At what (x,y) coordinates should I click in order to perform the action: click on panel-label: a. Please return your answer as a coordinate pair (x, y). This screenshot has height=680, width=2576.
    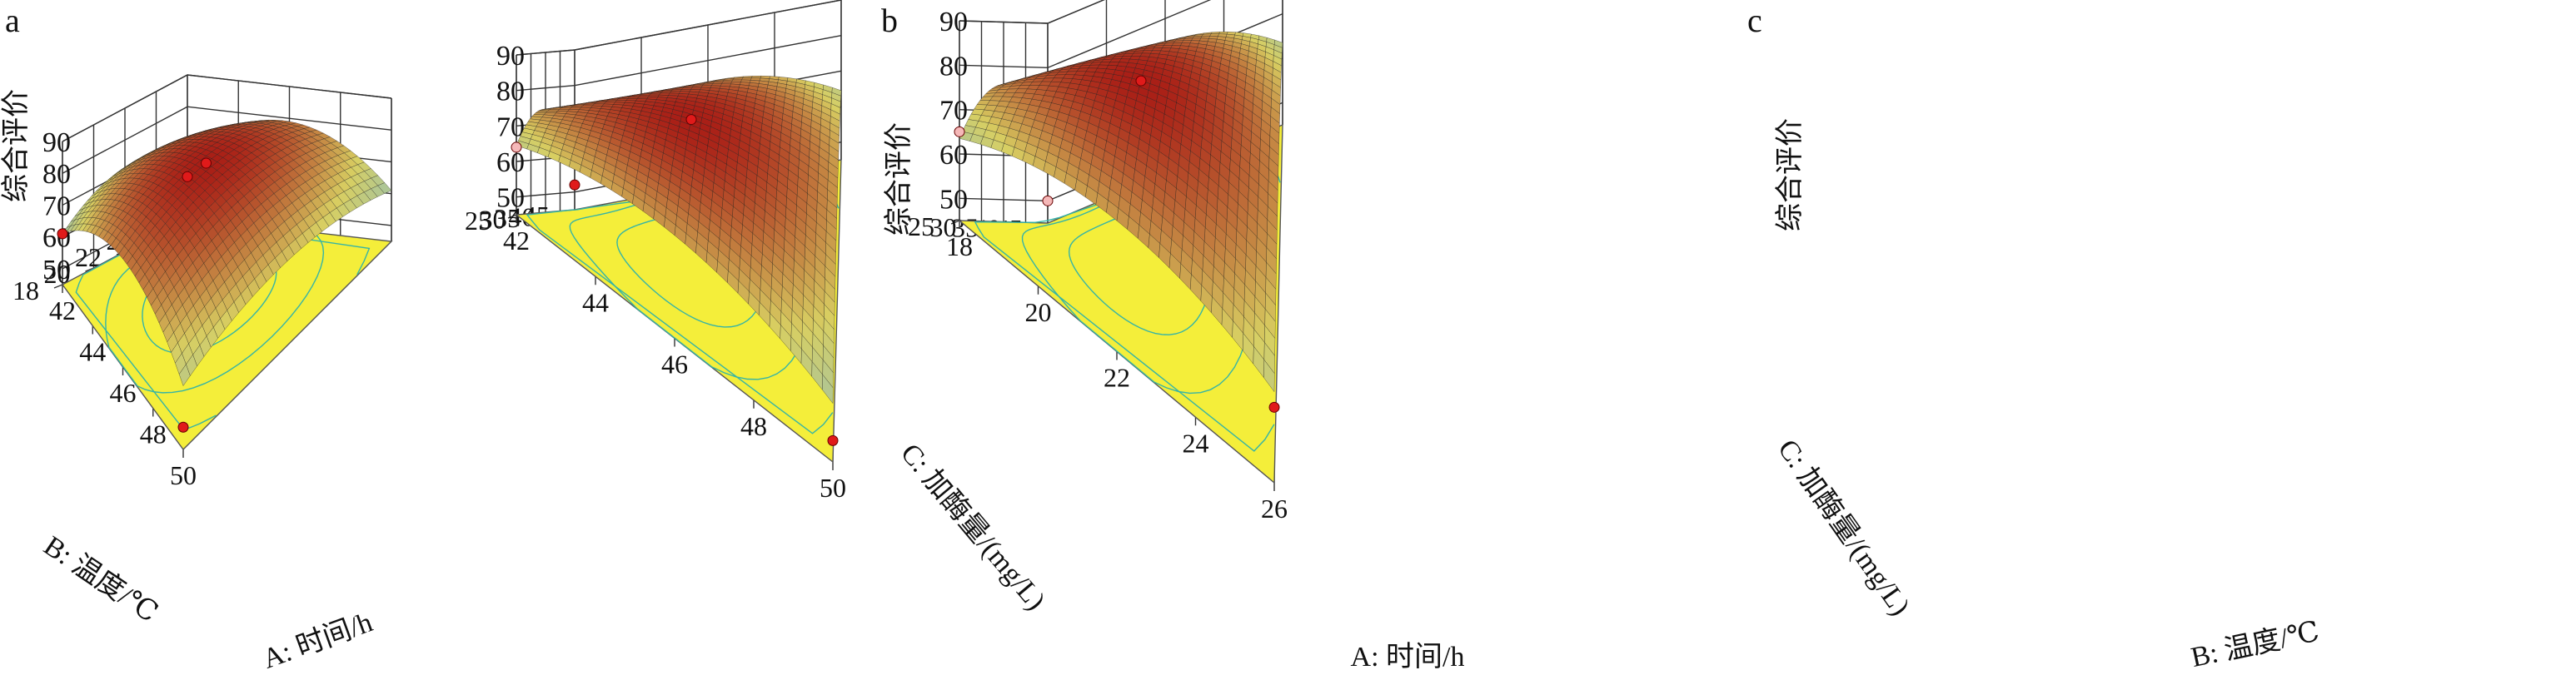
    Looking at the image, I should click on (12, 20).